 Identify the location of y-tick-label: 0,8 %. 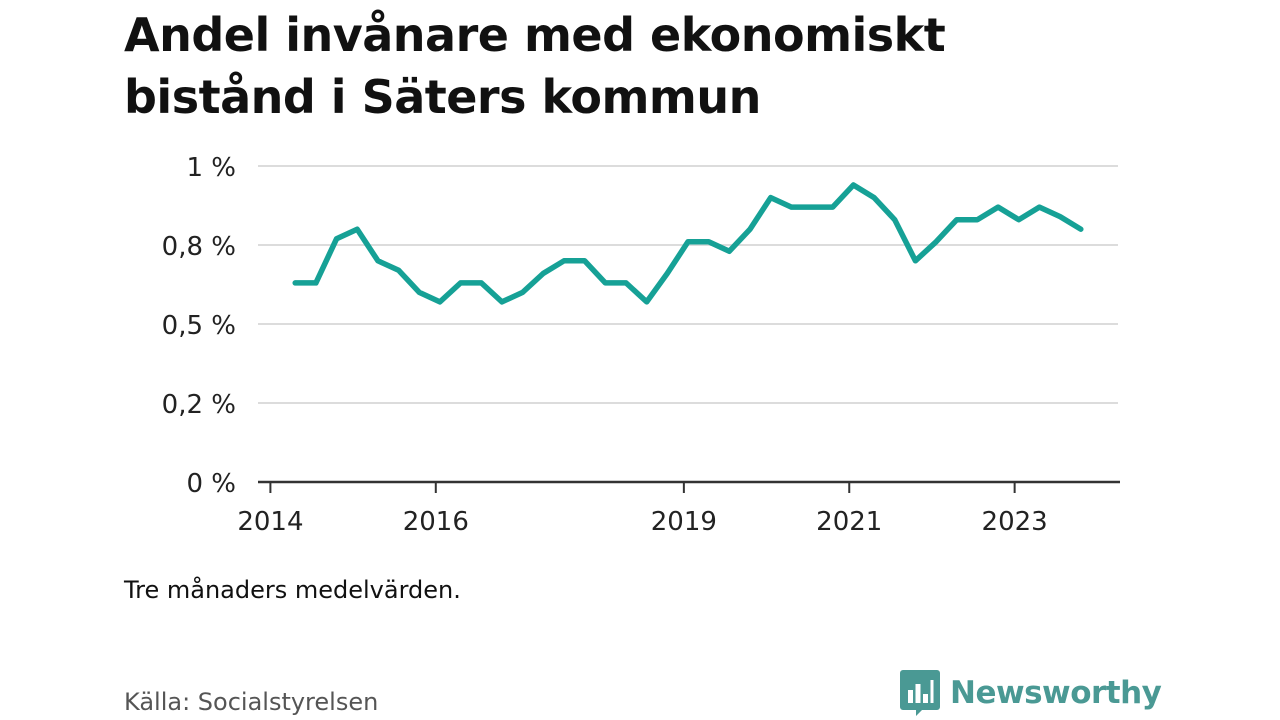
(199, 247).